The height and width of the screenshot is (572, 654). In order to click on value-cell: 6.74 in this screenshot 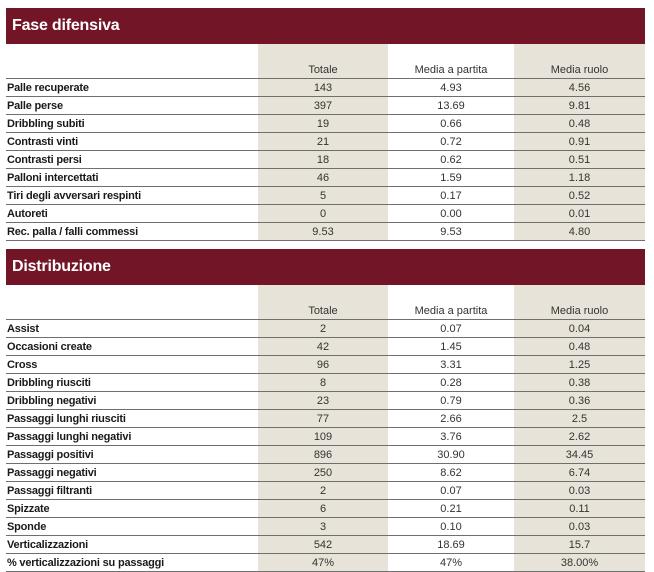, I will do `click(579, 472)`.